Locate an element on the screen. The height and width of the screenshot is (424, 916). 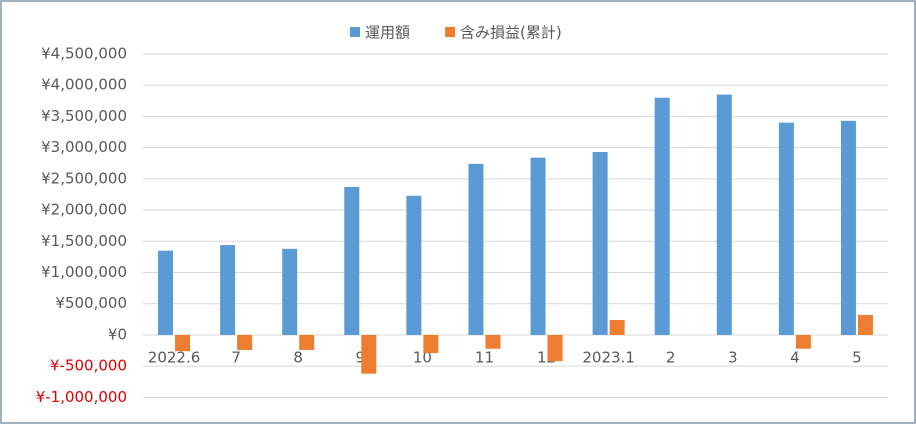
x-tick-label: 9 is located at coordinates (361, 358).